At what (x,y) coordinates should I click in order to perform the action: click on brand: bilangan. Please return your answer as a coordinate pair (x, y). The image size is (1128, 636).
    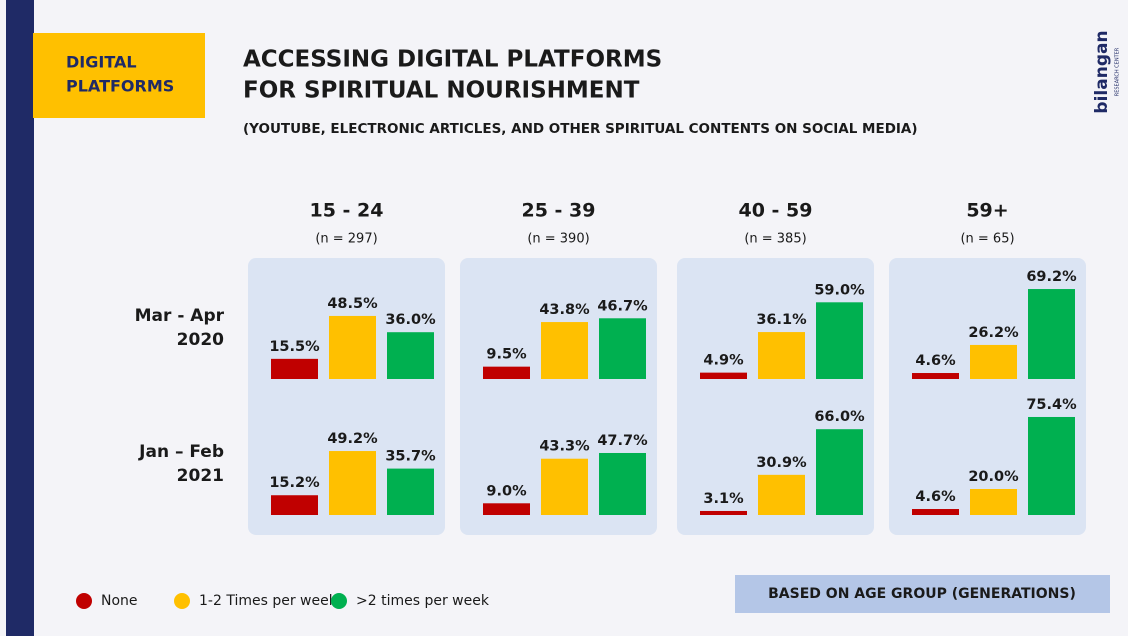
    Looking at the image, I should click on (1102, 71).